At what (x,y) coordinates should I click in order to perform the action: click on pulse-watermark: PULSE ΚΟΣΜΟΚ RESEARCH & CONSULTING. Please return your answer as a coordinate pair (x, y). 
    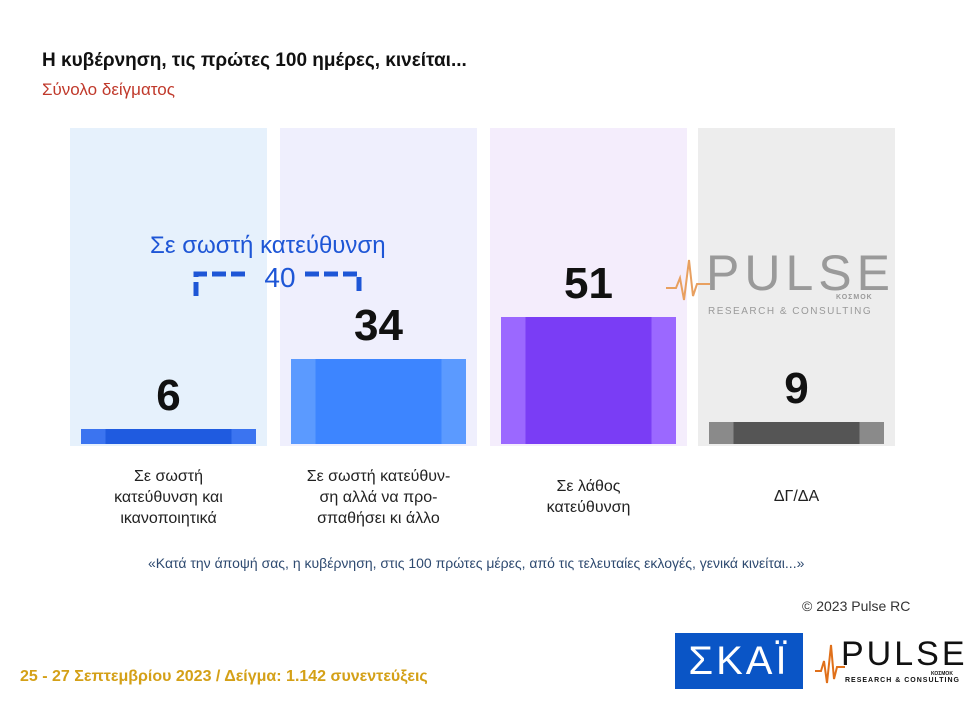
    Looking at the image, I should click on (778, 284).